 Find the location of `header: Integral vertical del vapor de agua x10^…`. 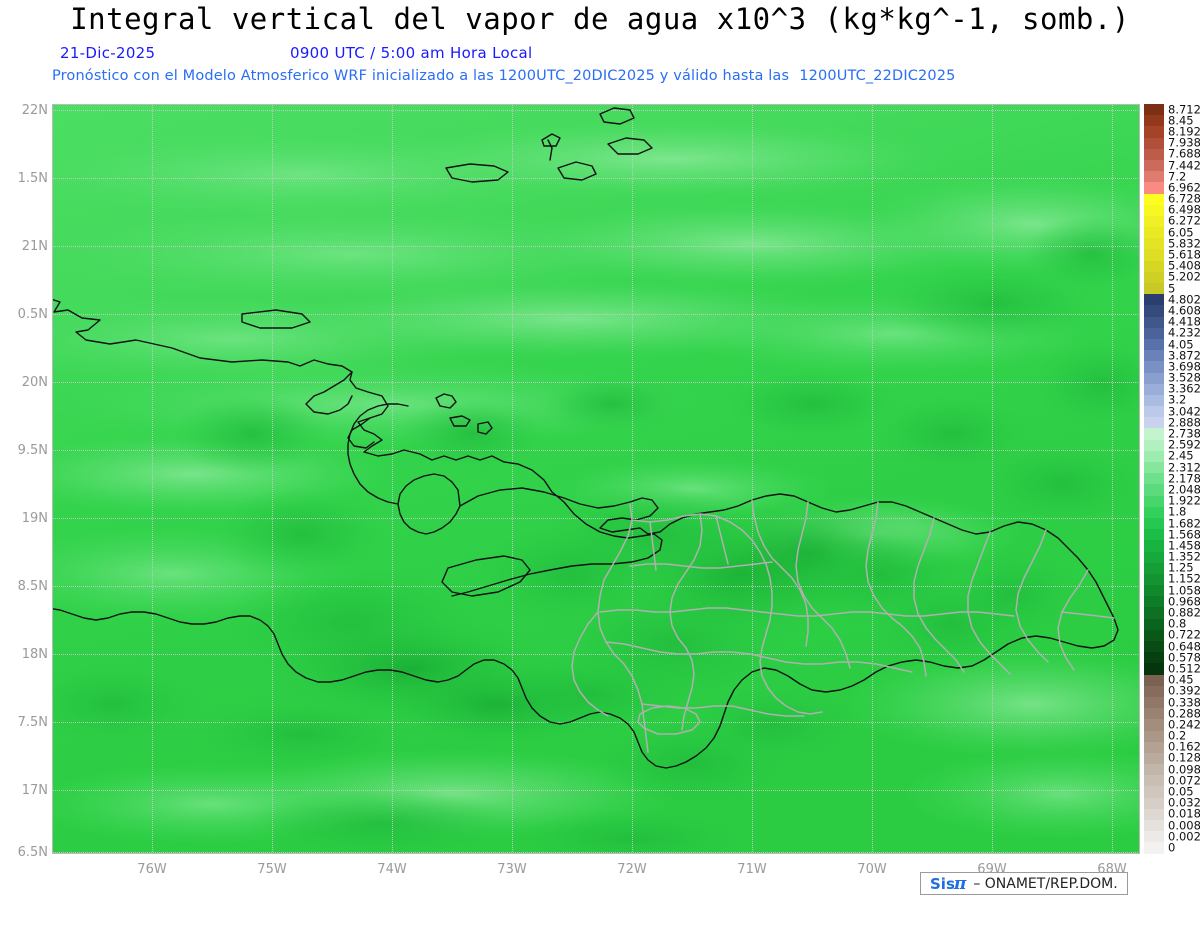

header: Integral vertical del vapor de agua x10^… is located at coordinates (600, 47).